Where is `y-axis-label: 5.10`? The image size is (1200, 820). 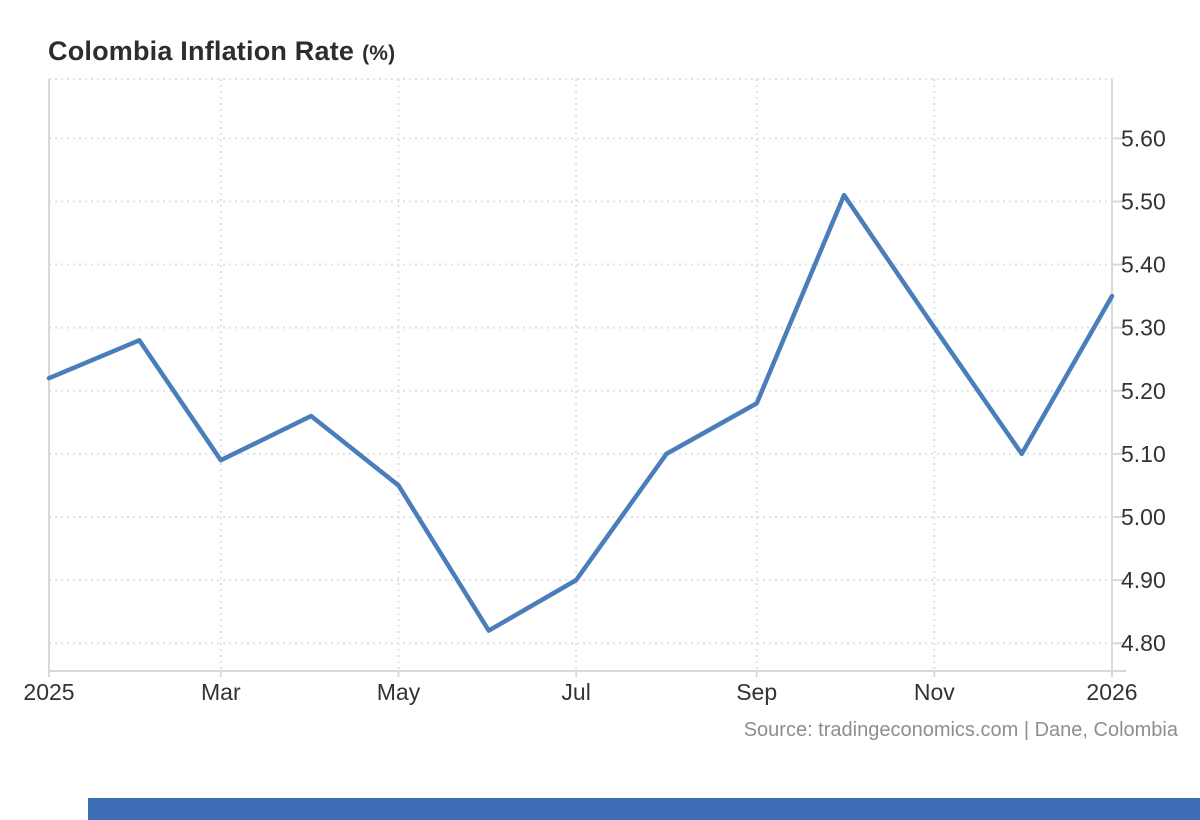 y-axis-label: 5.10 is located at coordinates (1143, 454).